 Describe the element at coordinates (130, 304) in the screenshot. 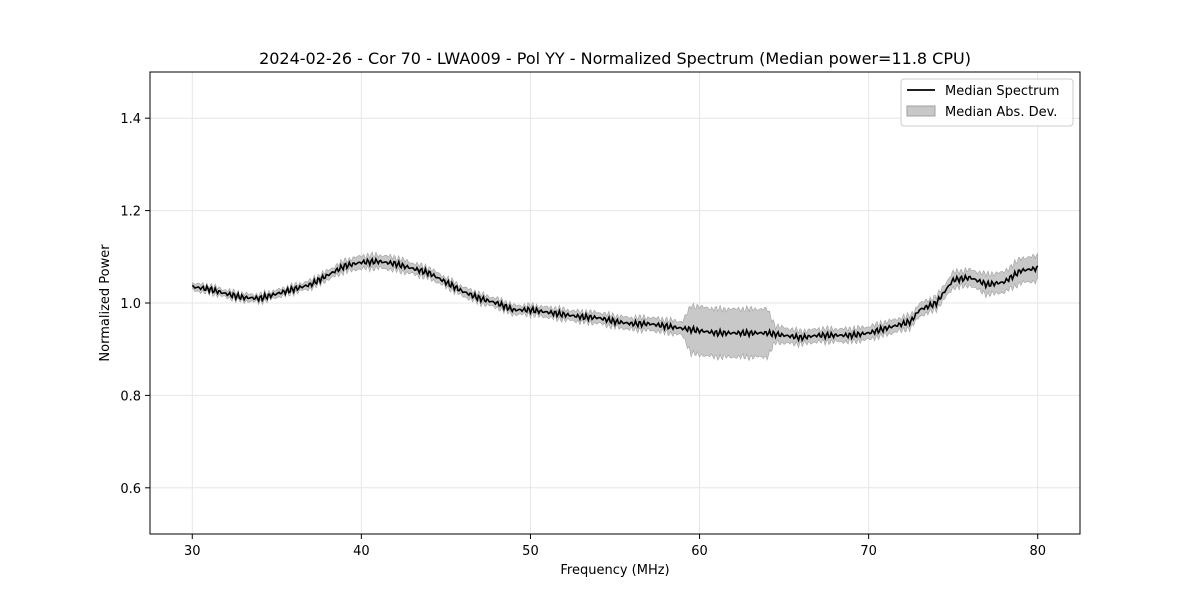

I see `y-tick-label: 1.0` at that location.